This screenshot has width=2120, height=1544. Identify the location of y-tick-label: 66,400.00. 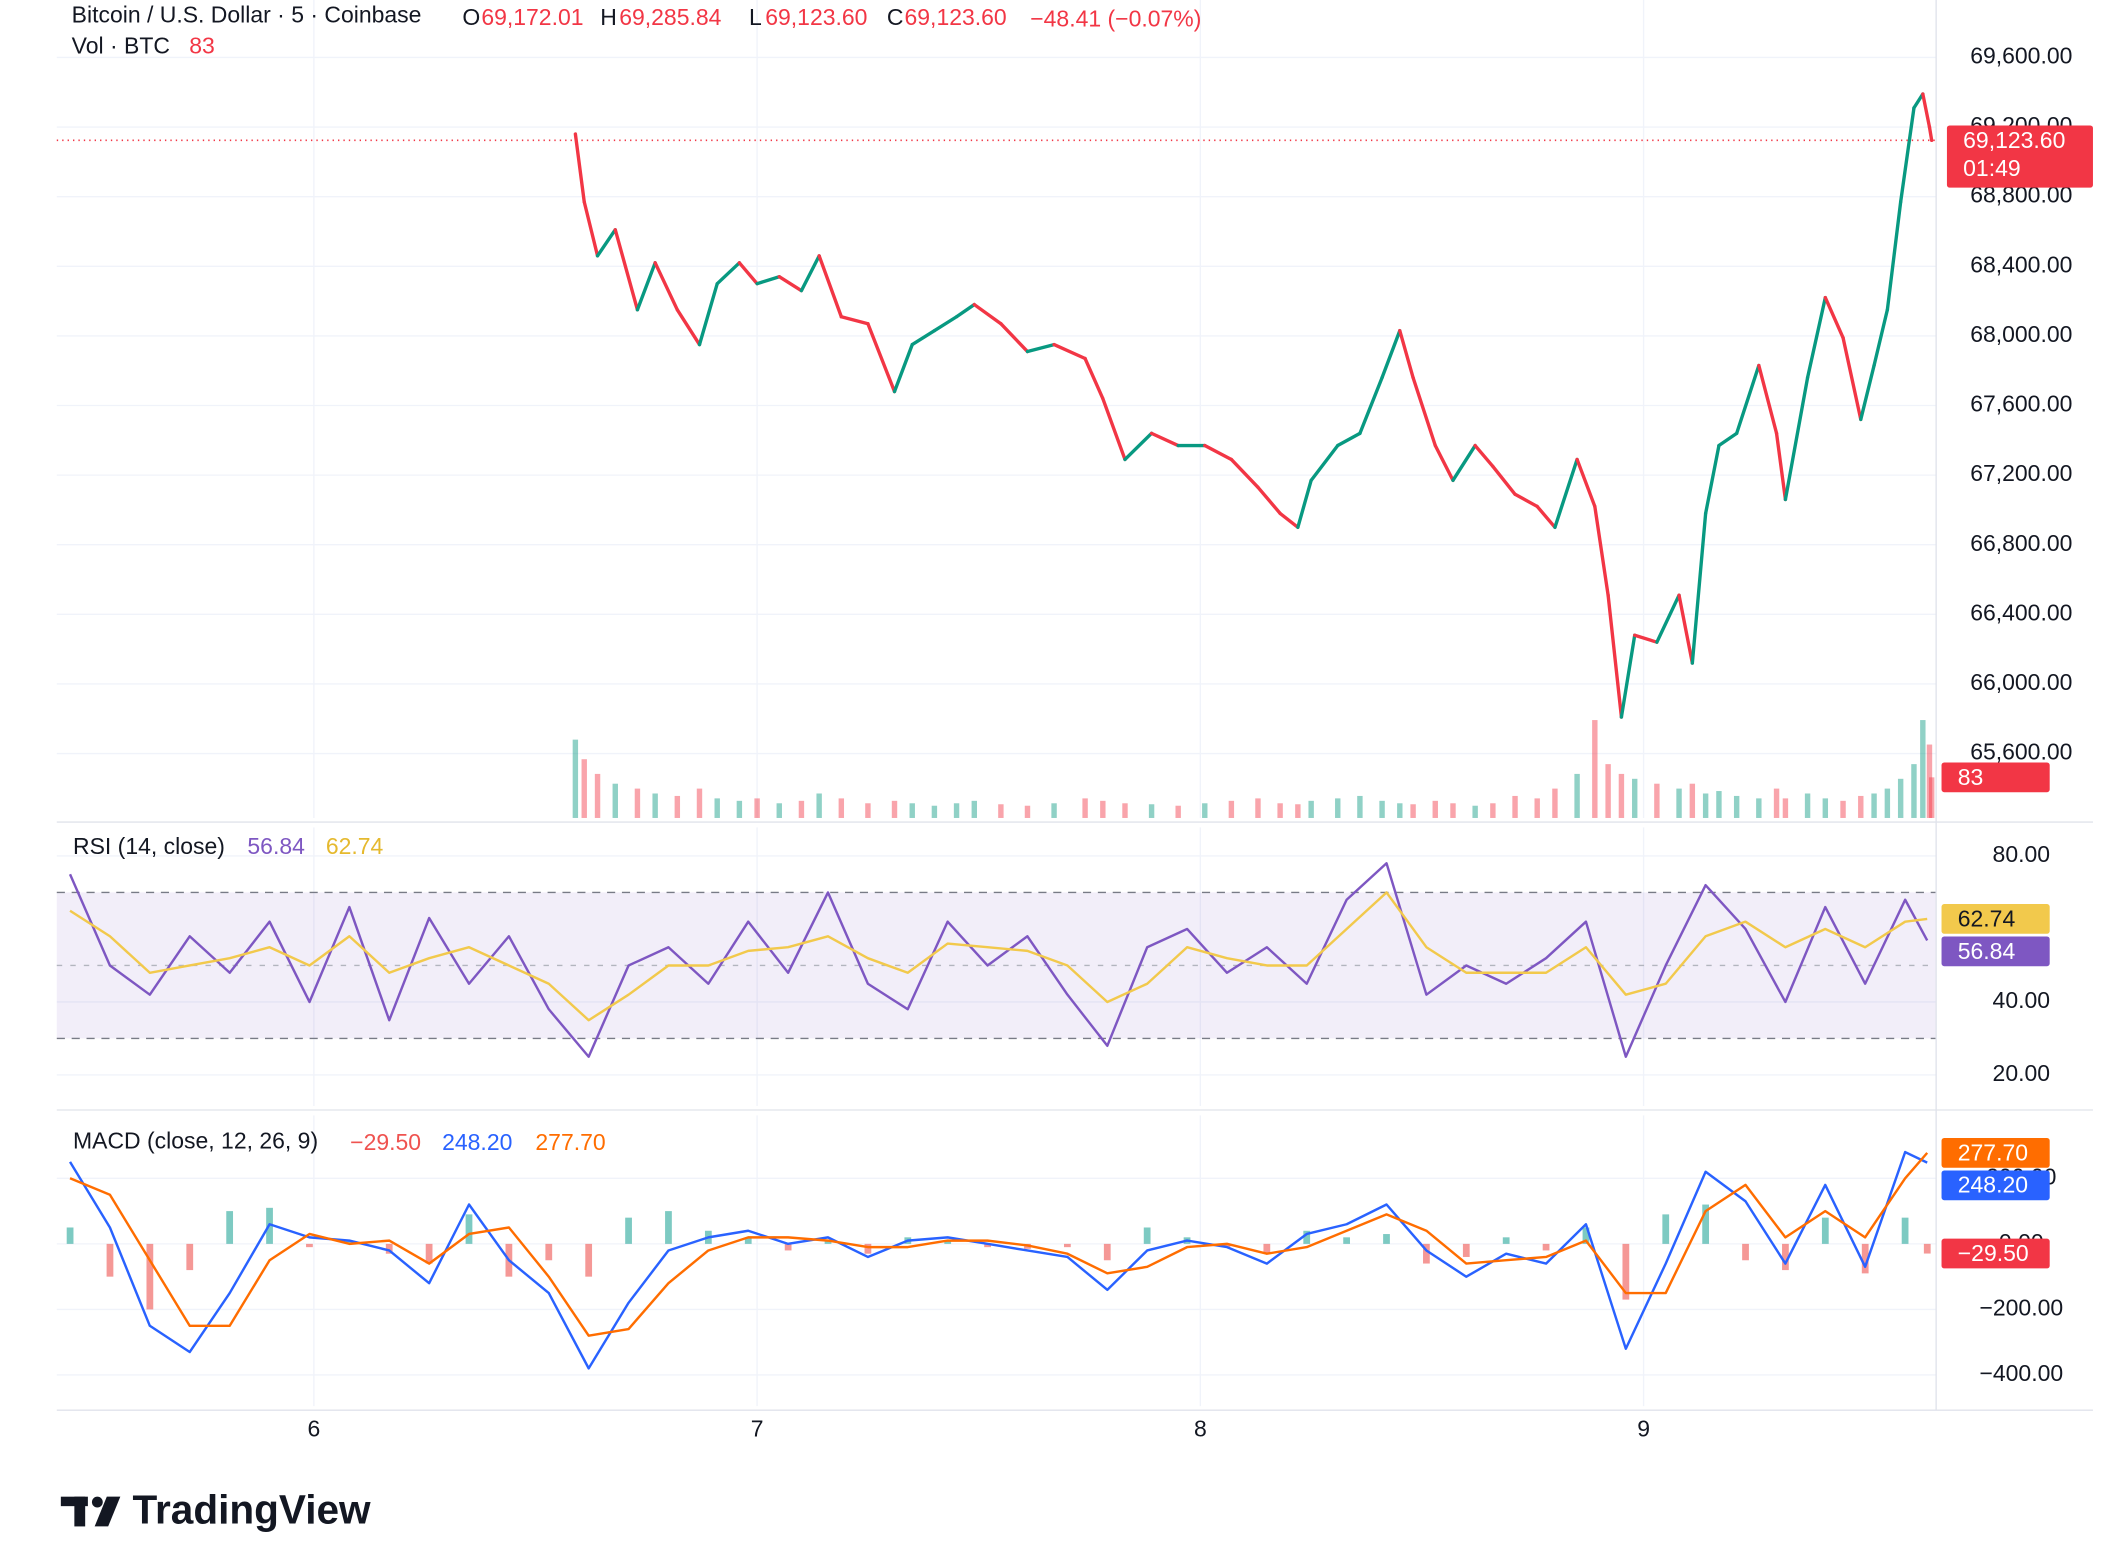
(2021, 612).